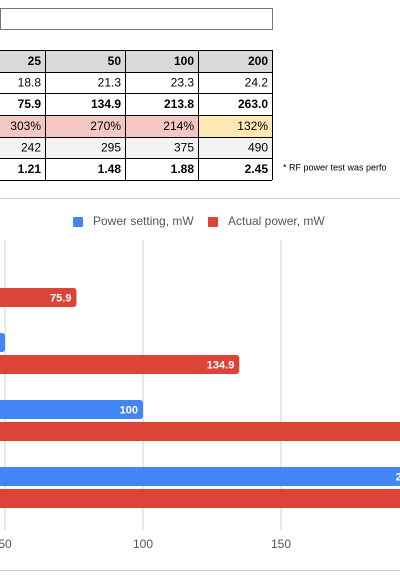 The image size is (400, 580). I want to click on cell-text: 2.45, so click(257, 169).